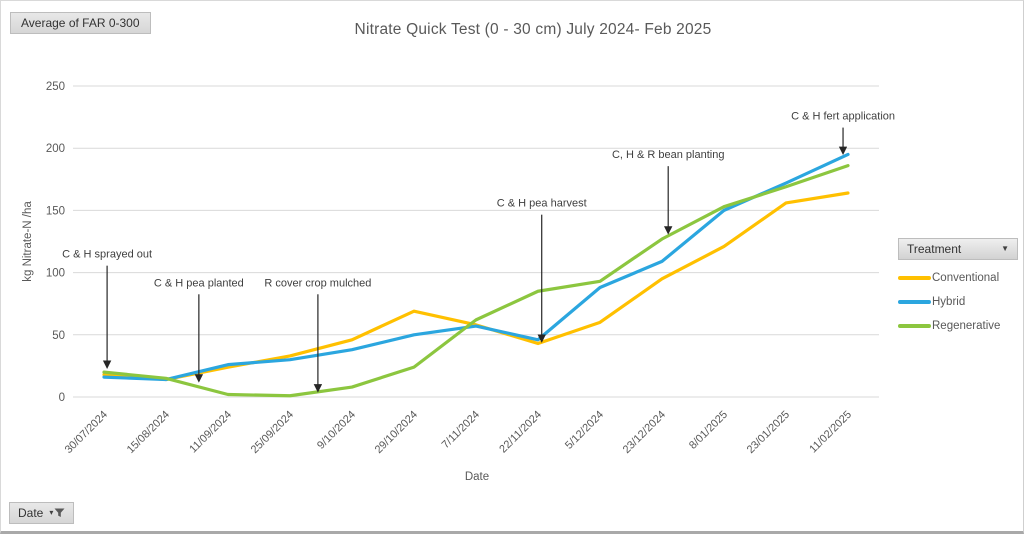  What do you see at coordinates (768, 432) in the screenshot?
I see `x-tick-label: 23/01/2025` at bounding box center [768, 432].